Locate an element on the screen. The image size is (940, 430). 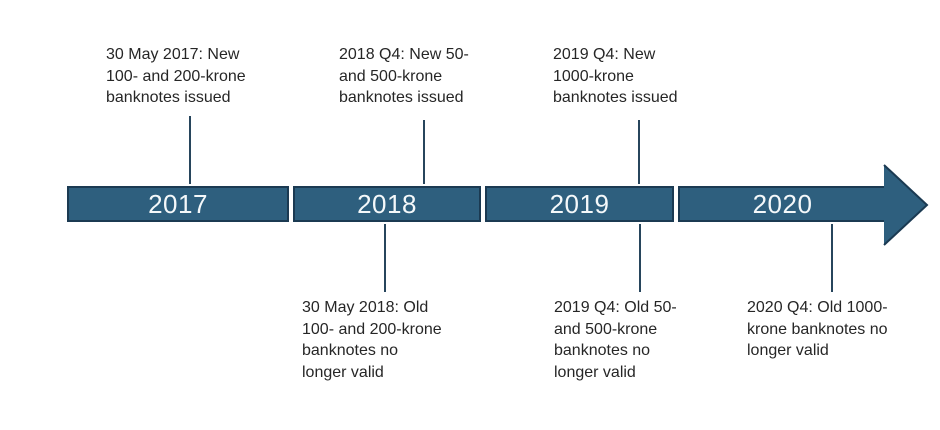
timeline-segment-2017: 2017 is located at coordinates (178, 204).